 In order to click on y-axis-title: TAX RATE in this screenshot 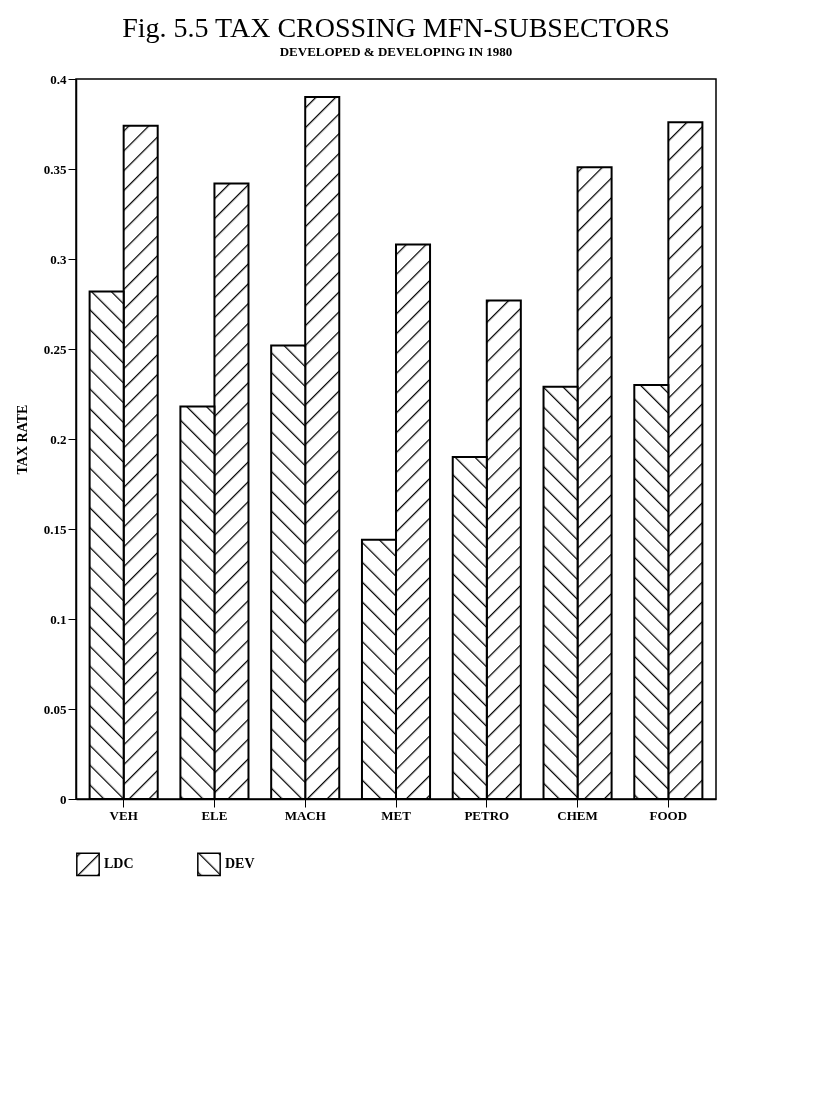, I will do `click(22, 439)`.